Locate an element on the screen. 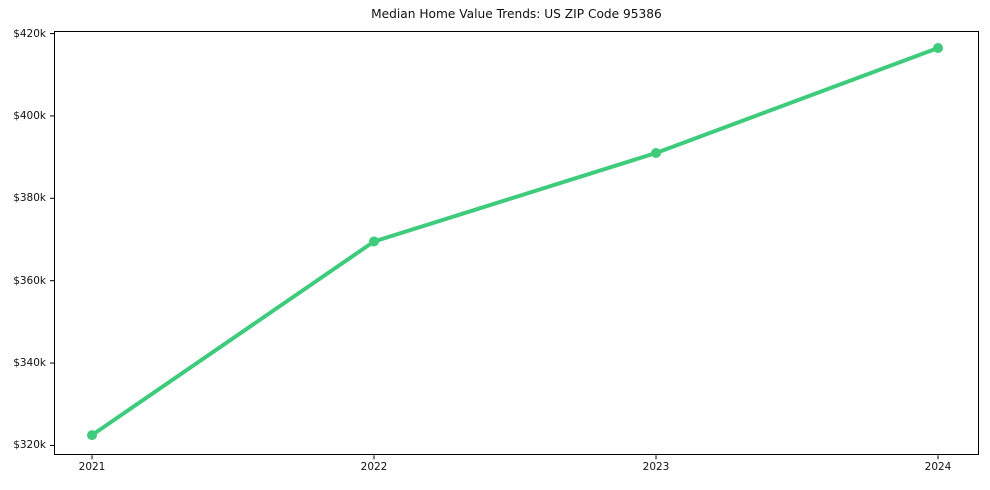 The image size is (990, 490). y-tick-label: $340k is located at coordinates (29, 363).